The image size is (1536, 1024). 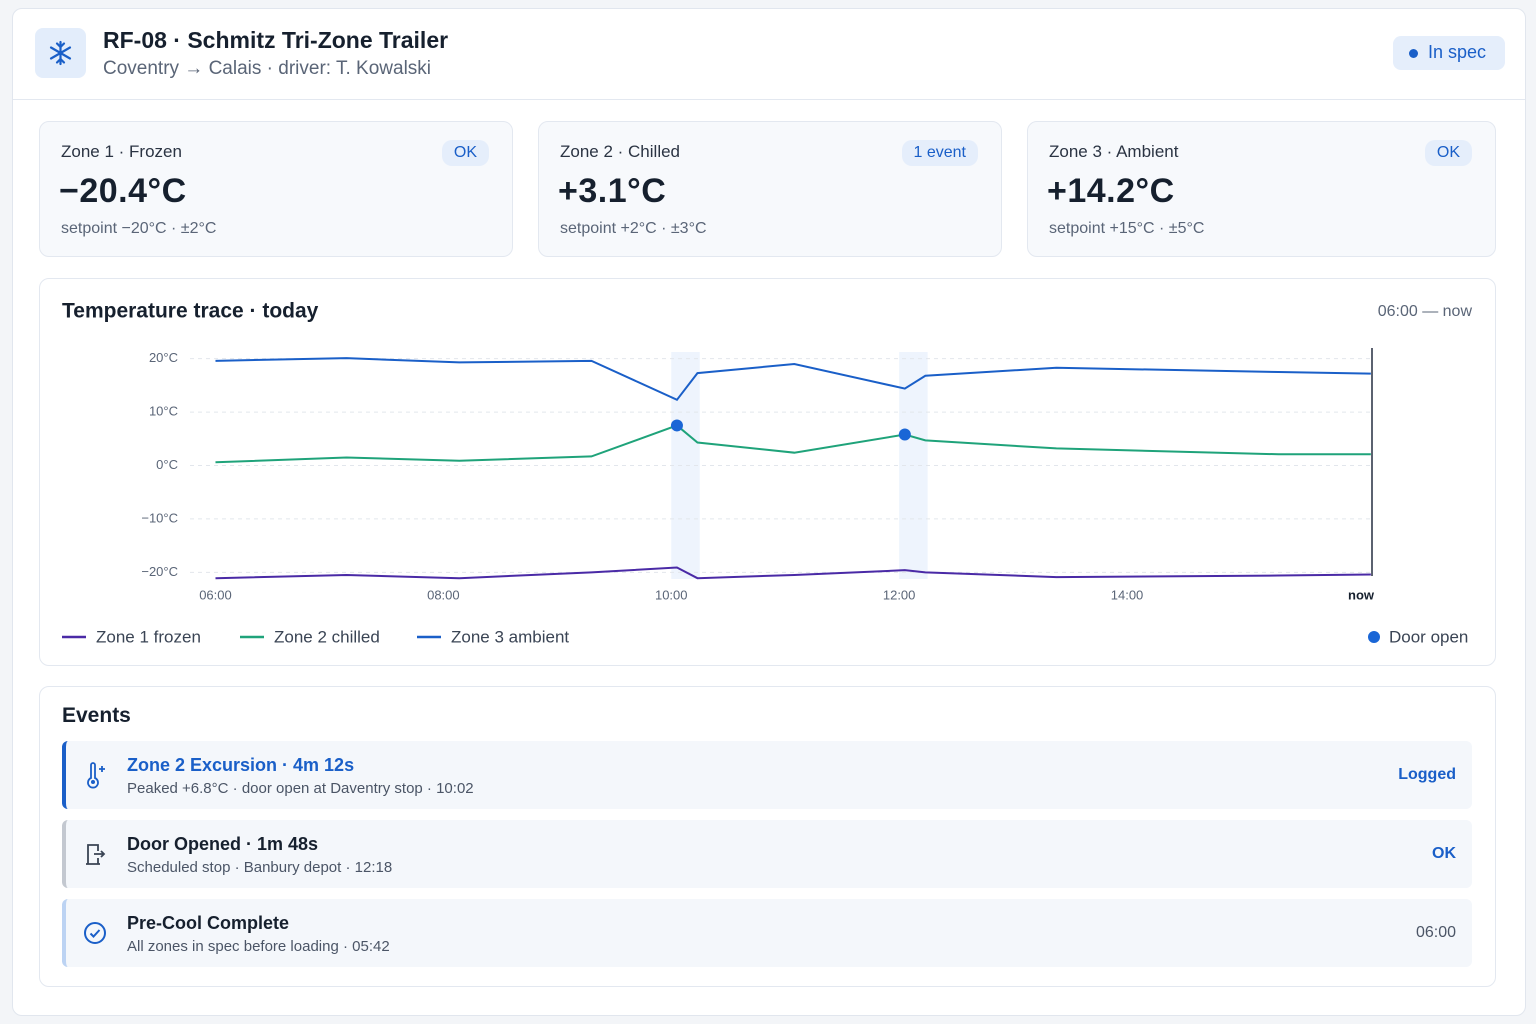 What do you see at coordinates (899, 594) in the screenshot?
I see `x-tick-label: 12:00` at bounding box center [899, 594].